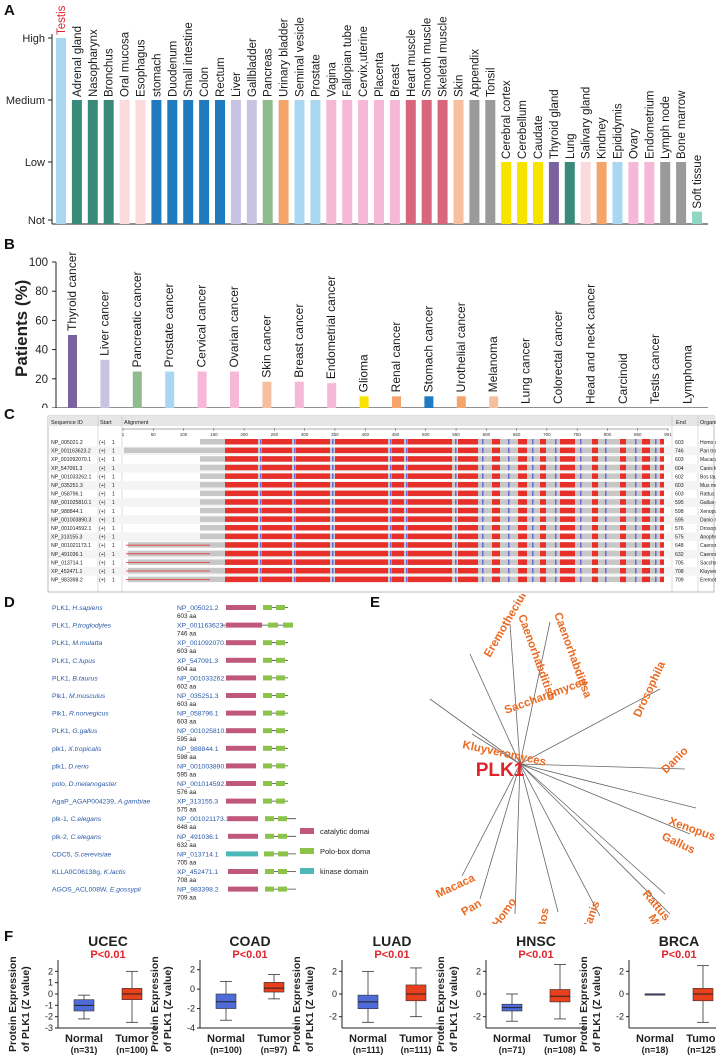 Image resolution: width=716 pixels, height=1057 pixels. What do you see at coordinates (71, 546) in the screenshot?
I see `seq-id: NP_001021173.1` at bounding box center [71, 546].